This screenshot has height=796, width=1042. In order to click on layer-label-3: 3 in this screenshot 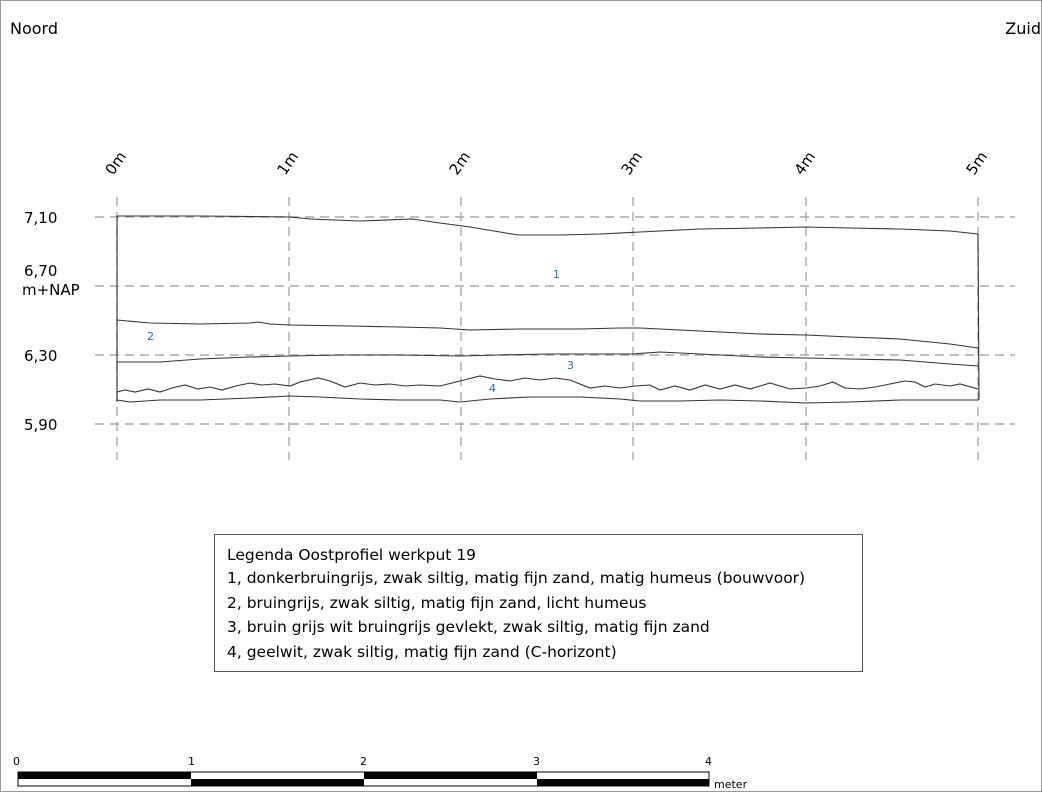, I will do `click(570, 365)`.